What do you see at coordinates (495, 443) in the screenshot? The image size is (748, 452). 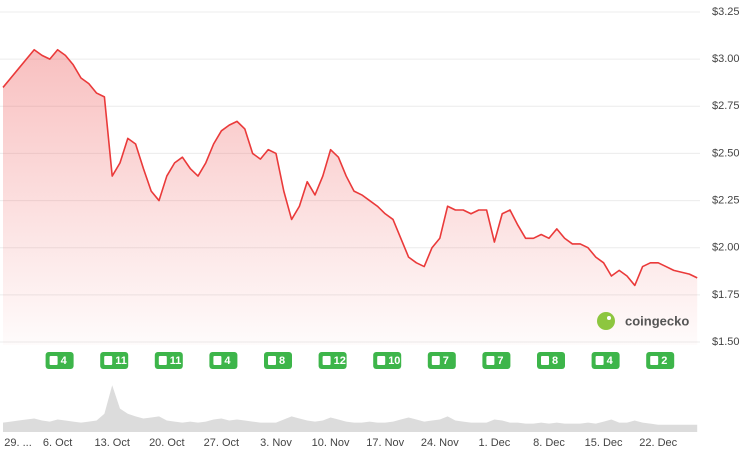 I see `x-tick-label: 1. Dec` at bounding box center [495, 443].